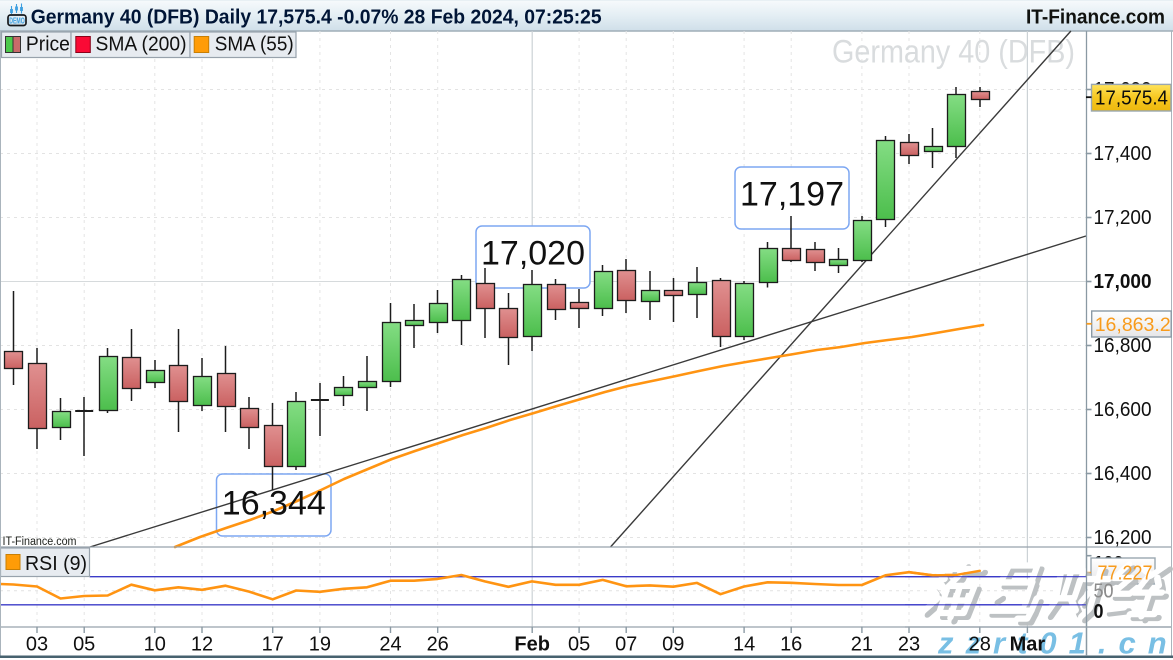 This screenshot has width=1173, height=660. Describe the element at coordinates (390, 645) in the screenshot. I see `svg-text: 24` at that location.